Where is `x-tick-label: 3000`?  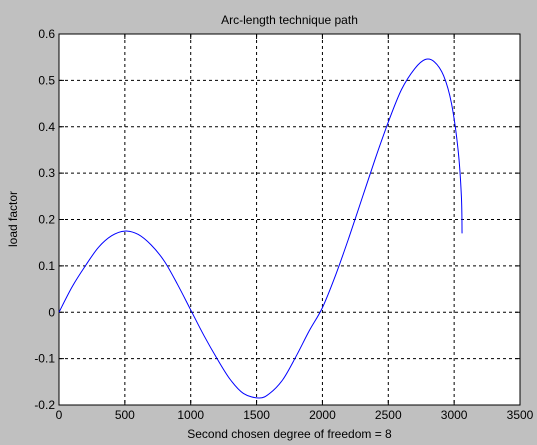
x-tick-label: 3000 is located at coordinates (454, 415).